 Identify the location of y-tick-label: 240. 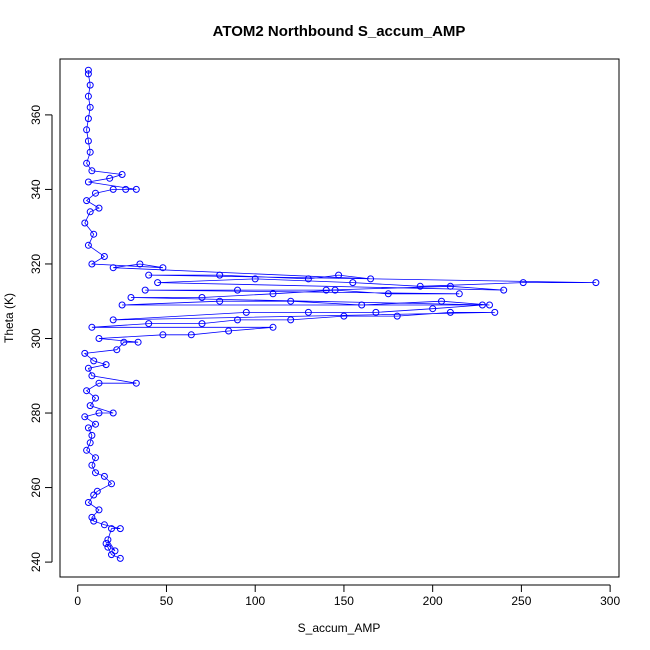
(36, 562).